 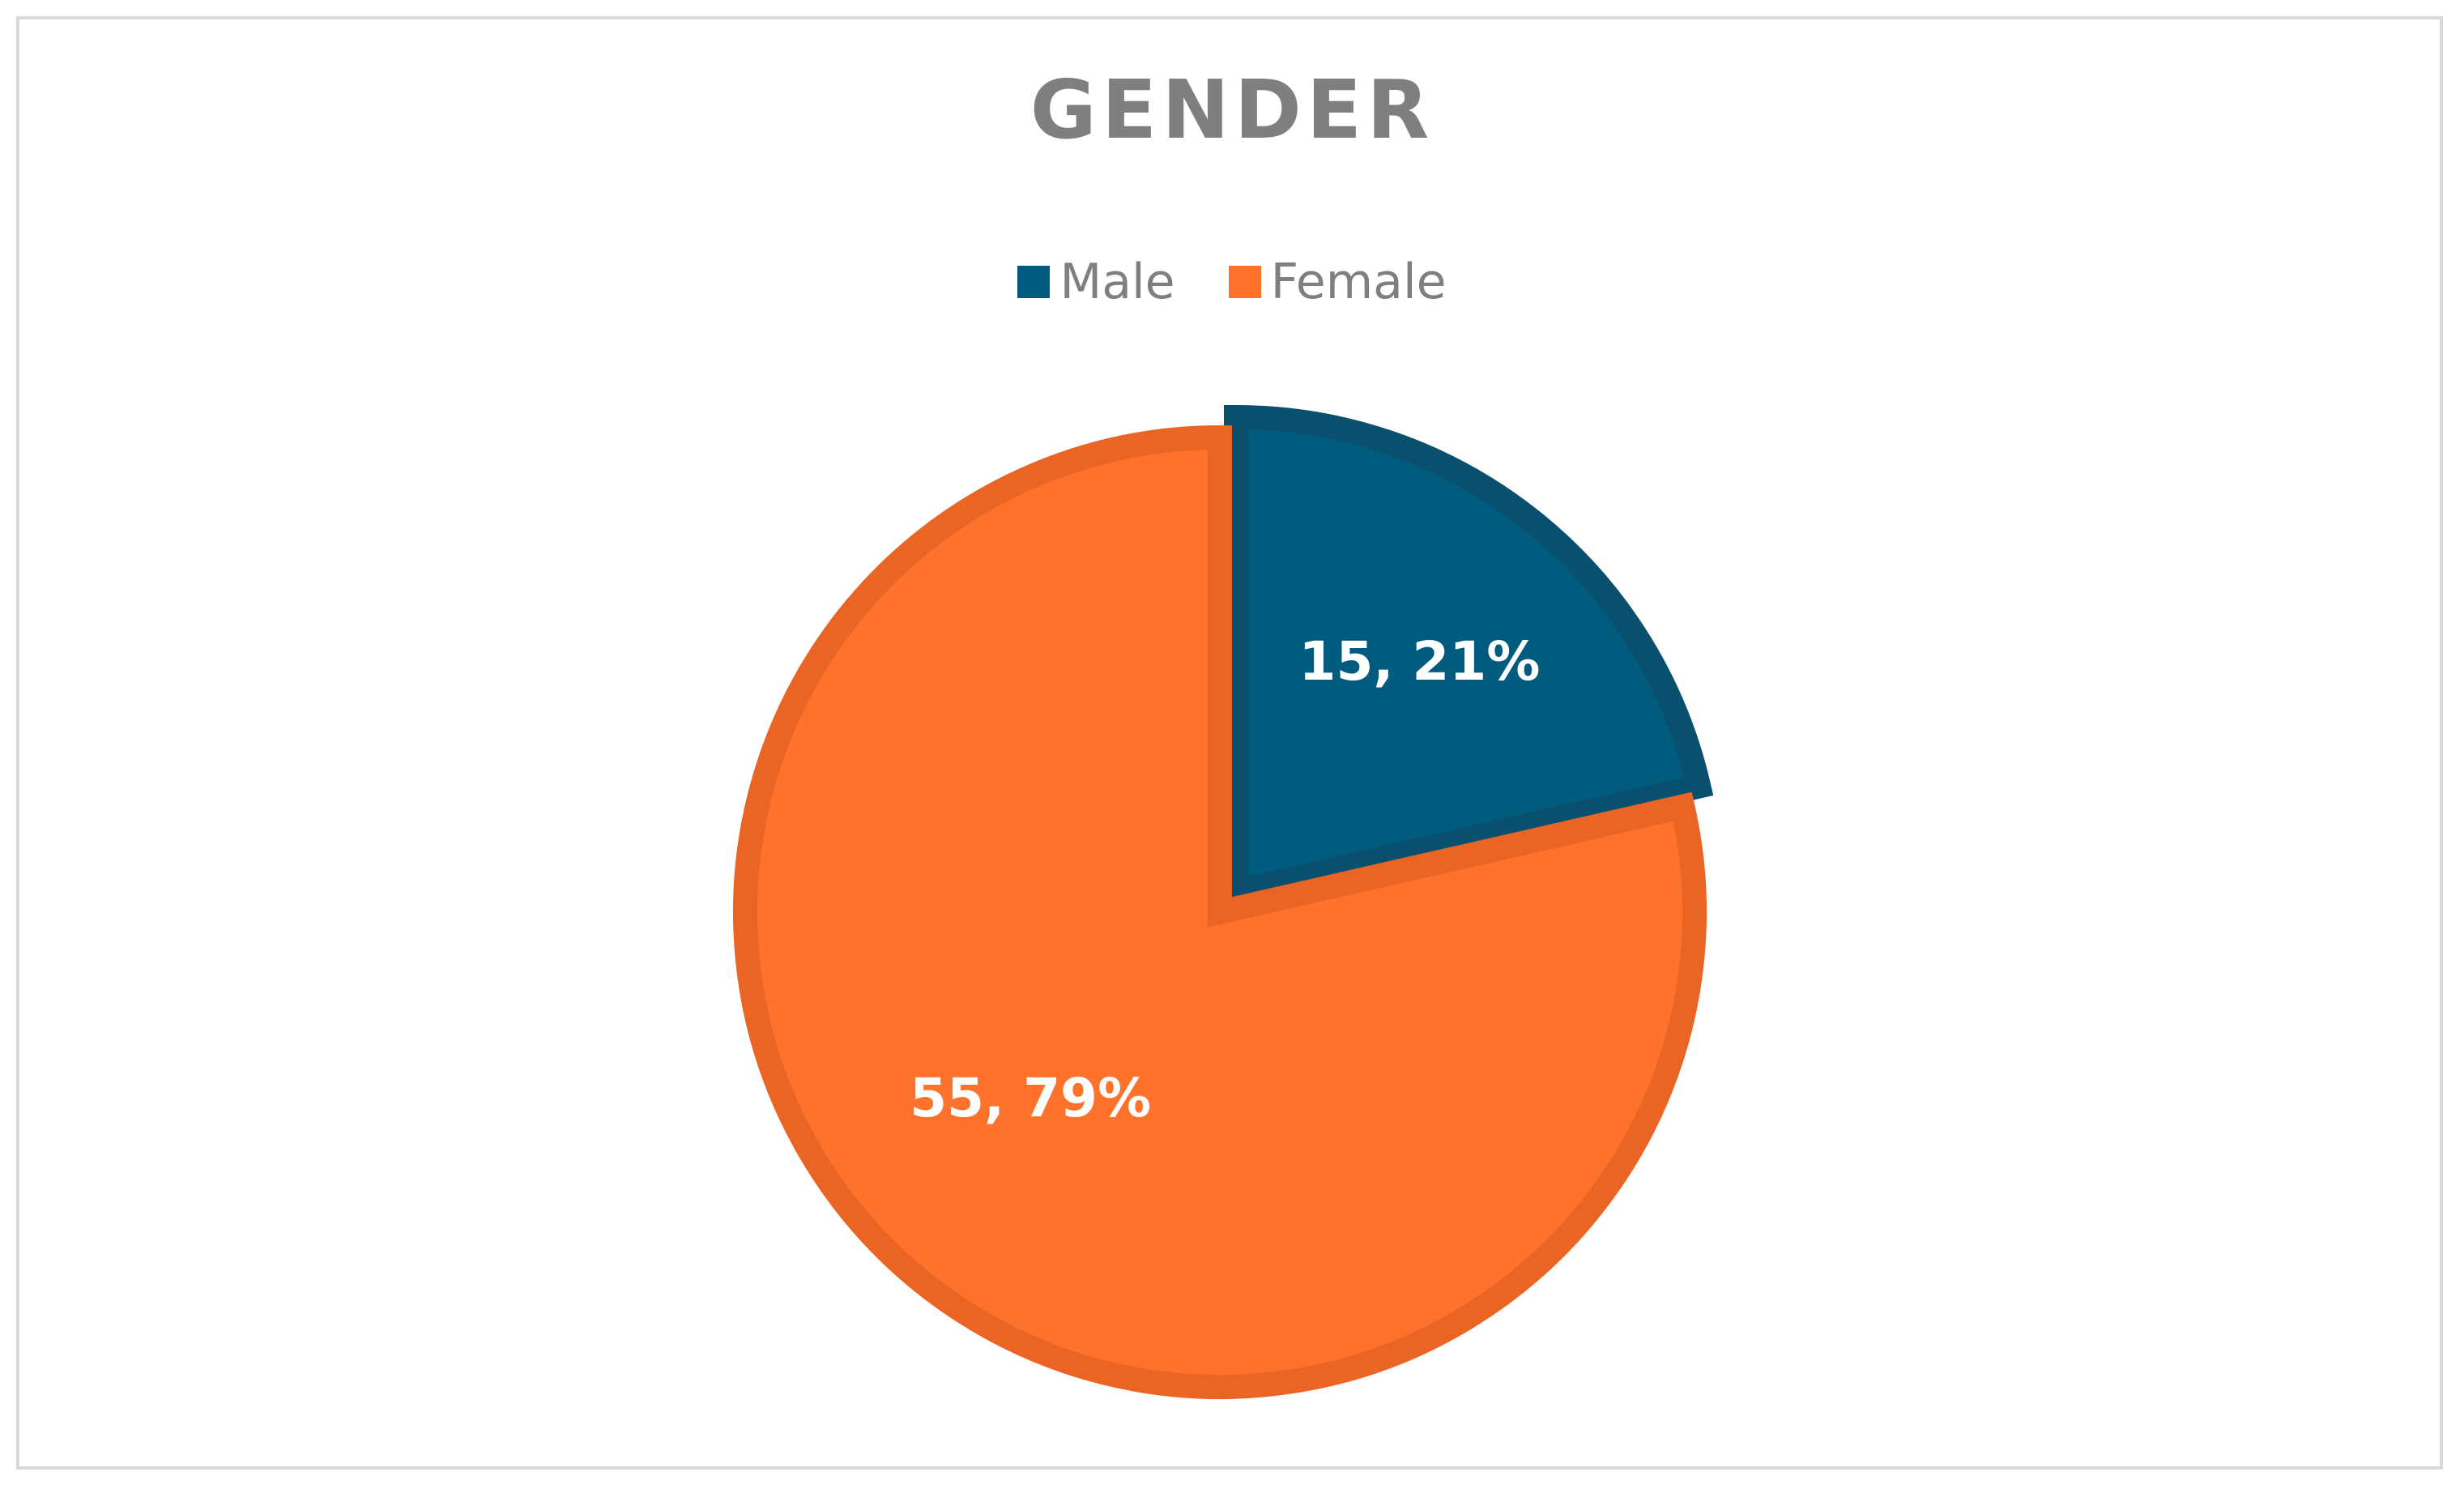 I want to click on legend-item-male: Male, so click(x=1096, y=282).